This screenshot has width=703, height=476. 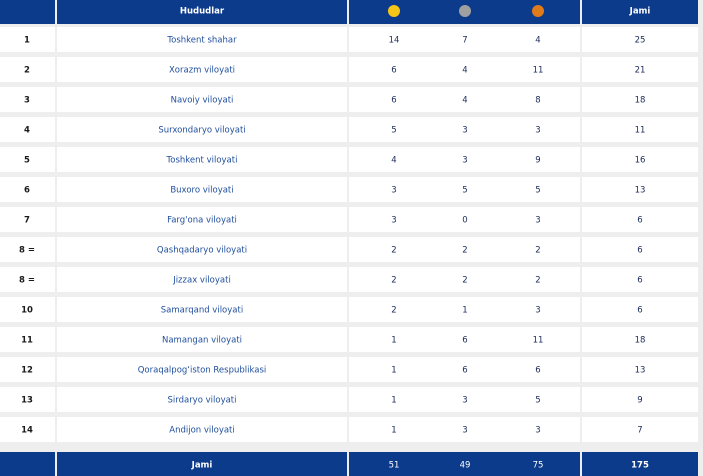 I want to click on region-name: Toshkent shahar, so click(x=201, y=41).